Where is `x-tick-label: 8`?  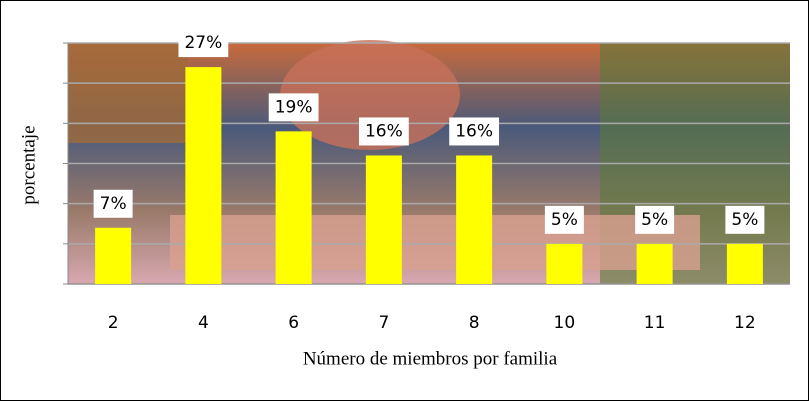
x-tick-label: 8 is located at coordinates (474, 323).